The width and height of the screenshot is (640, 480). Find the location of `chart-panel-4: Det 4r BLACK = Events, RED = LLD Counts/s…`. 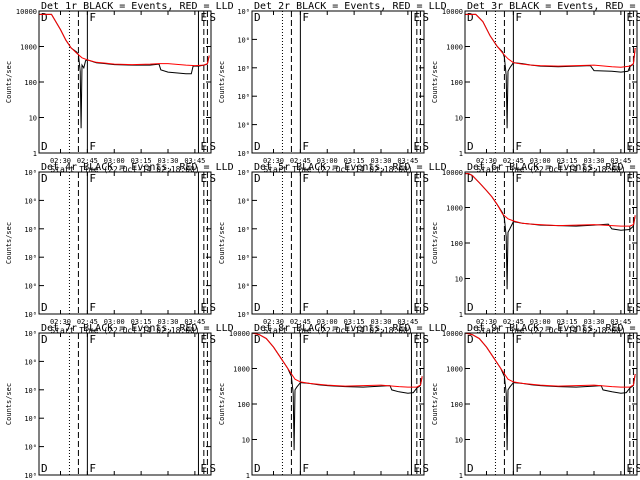

chart-panel-4: Det 4r BLACK = Events, RED = LLD Counts/s… is located at coordinates (119, 248).